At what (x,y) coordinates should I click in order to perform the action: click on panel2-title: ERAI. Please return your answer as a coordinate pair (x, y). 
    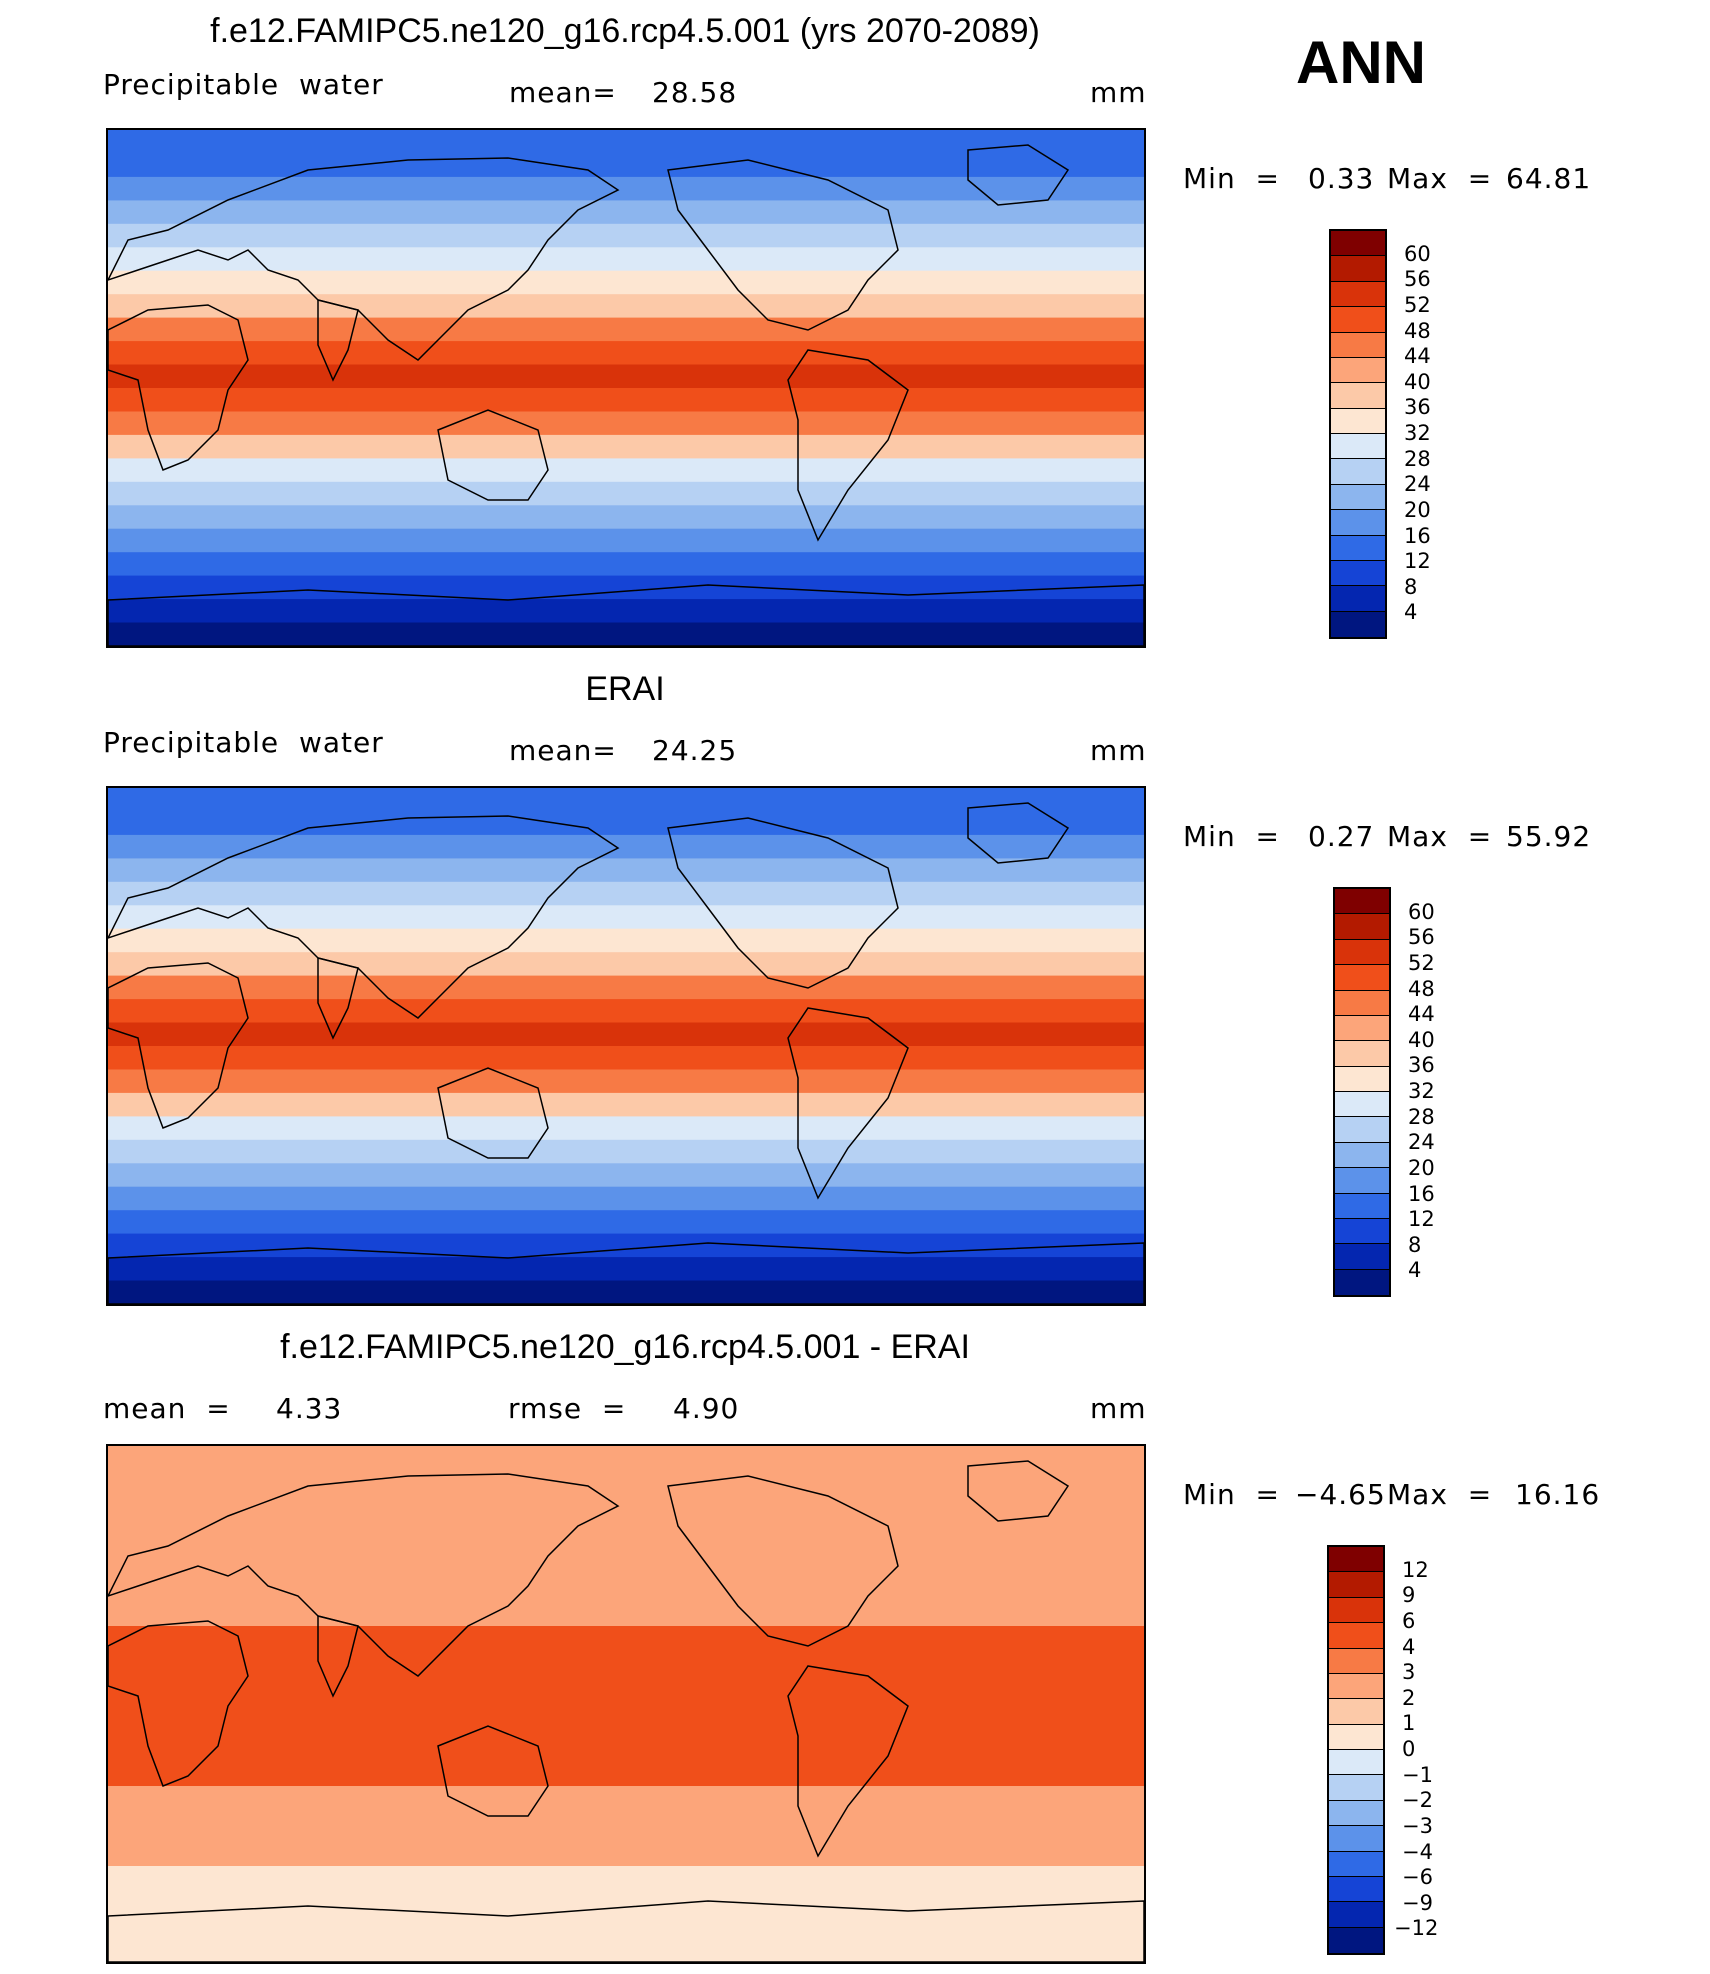
    Looking at the image, I should click on (625, 689).